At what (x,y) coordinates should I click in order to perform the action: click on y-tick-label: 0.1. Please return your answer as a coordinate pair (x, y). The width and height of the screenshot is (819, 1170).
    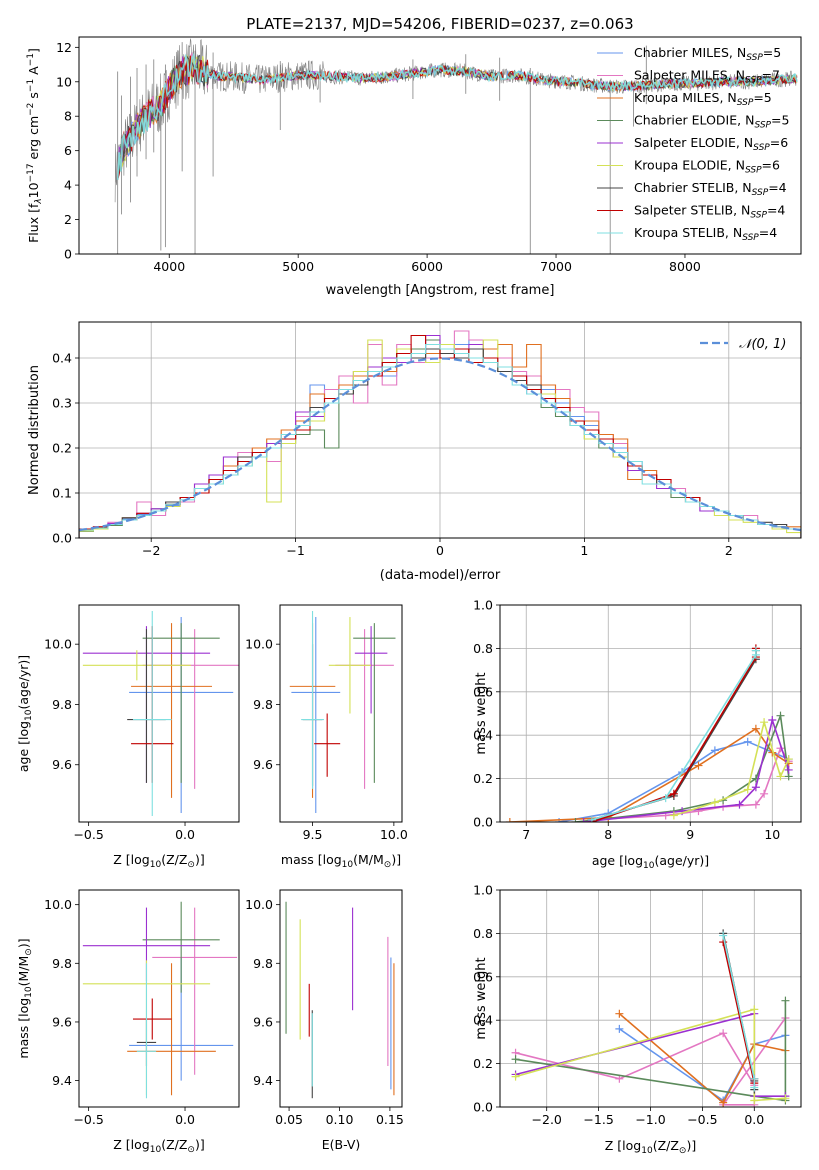
    Looking at the image, I should click on (62, 493).